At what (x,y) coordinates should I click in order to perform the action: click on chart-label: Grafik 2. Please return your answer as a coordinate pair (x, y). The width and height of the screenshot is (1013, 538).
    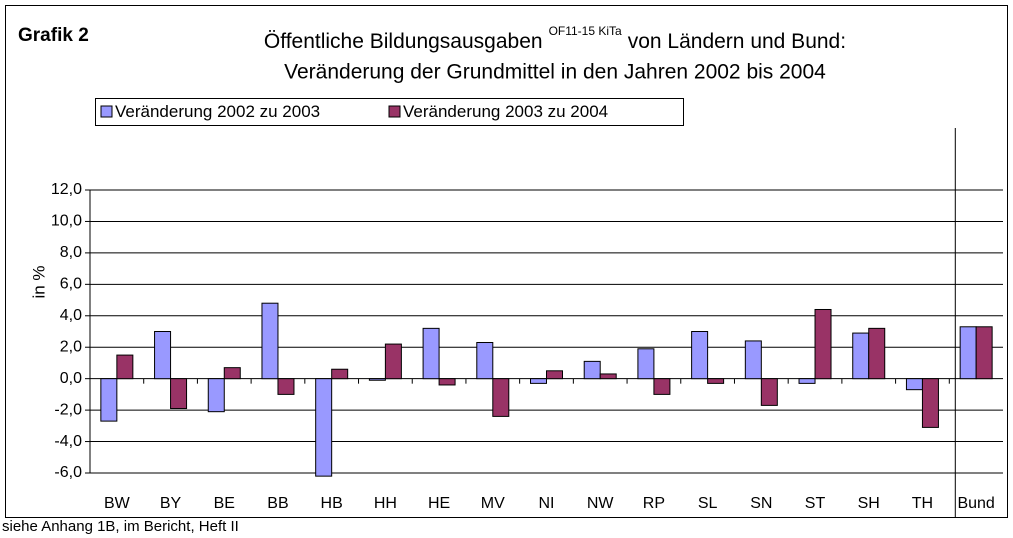
    Looking at the image, I should click on (53, 35).